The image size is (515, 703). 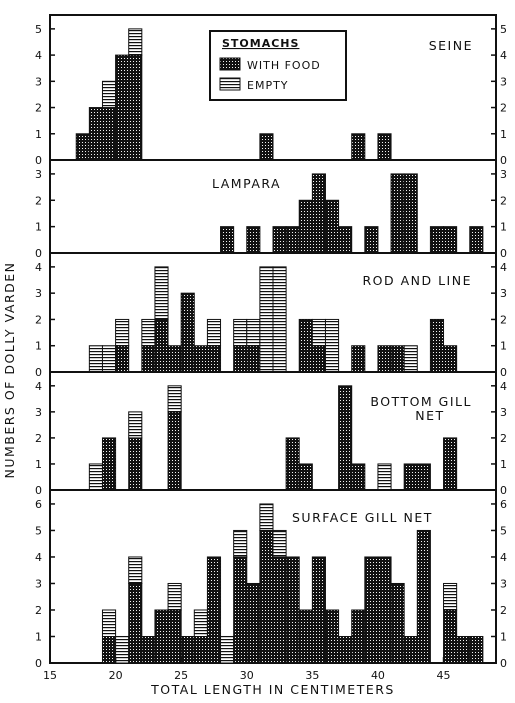 What do you see at coordinates (50, 675) in the screenshot?
I see `x-tick-label: 15` at bounding box center [50, 675].